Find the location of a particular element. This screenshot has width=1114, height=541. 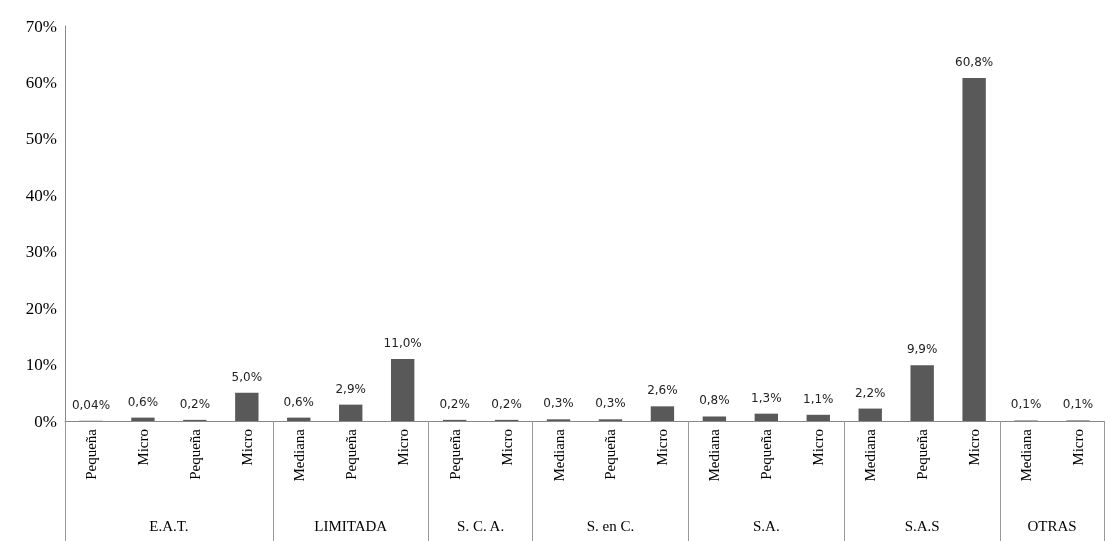

y-tick-label: 30% is located at coordinates (41, 252).